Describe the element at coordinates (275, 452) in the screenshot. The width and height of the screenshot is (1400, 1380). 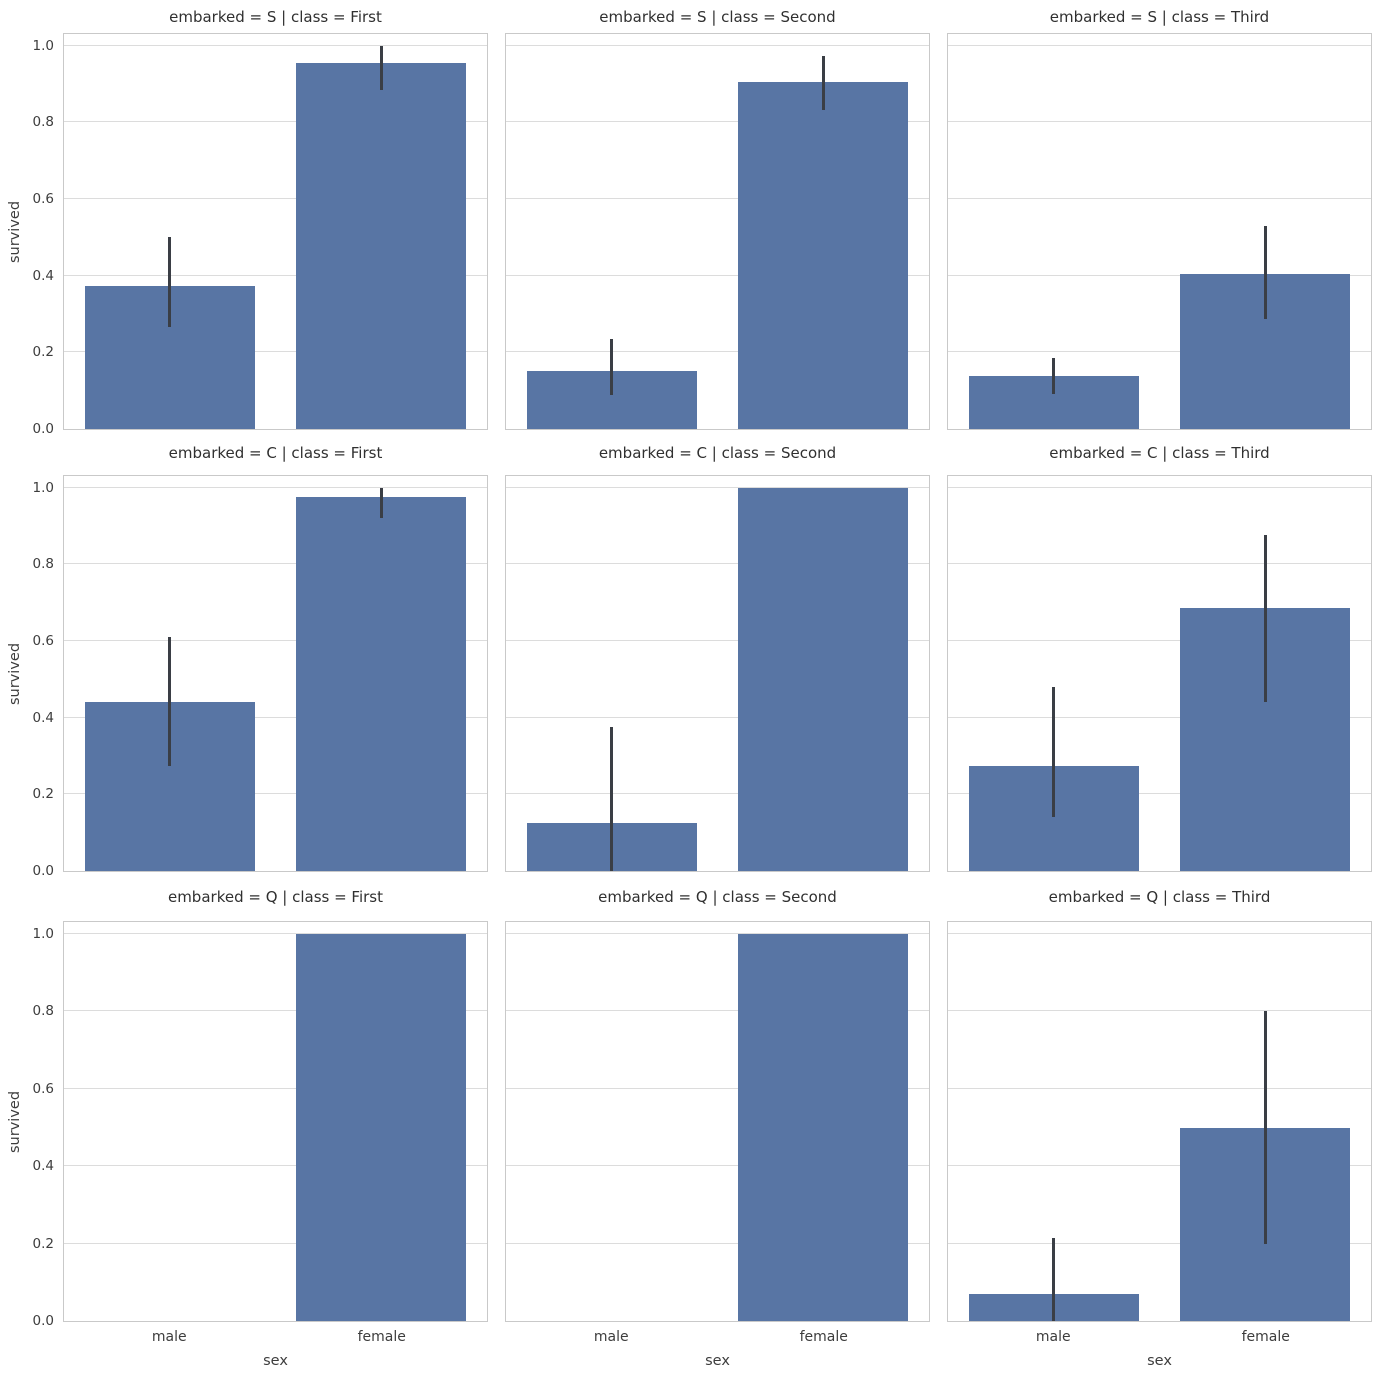
I see `panel-title: embarked = C | class = First` at that location.